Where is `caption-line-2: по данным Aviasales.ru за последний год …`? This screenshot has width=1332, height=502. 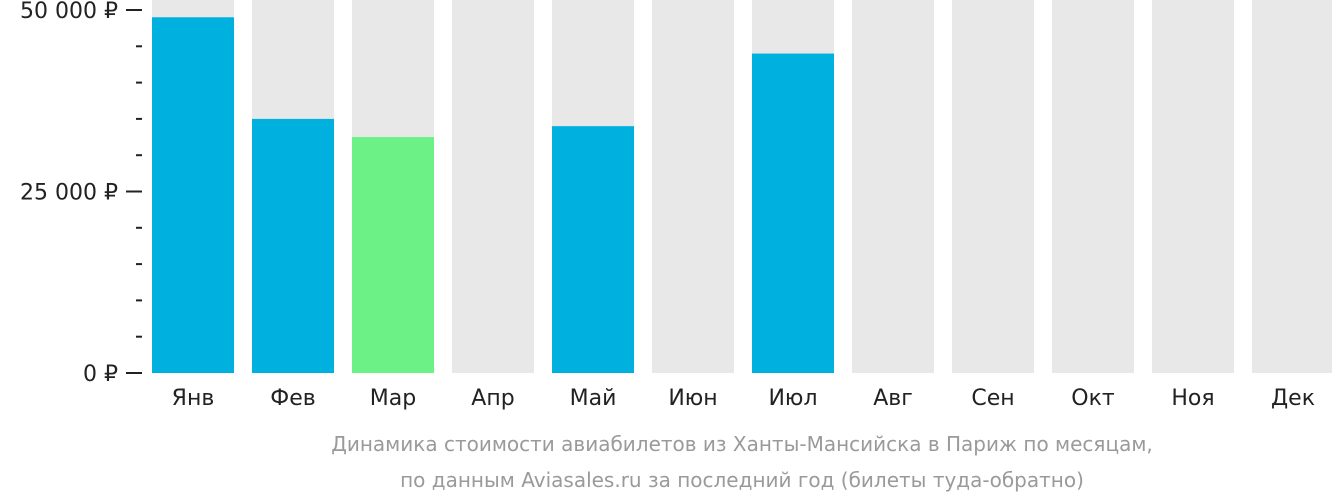 caption-line-2: по данным Aviasales.ru за последний год … is located at coordinates (742, 480).